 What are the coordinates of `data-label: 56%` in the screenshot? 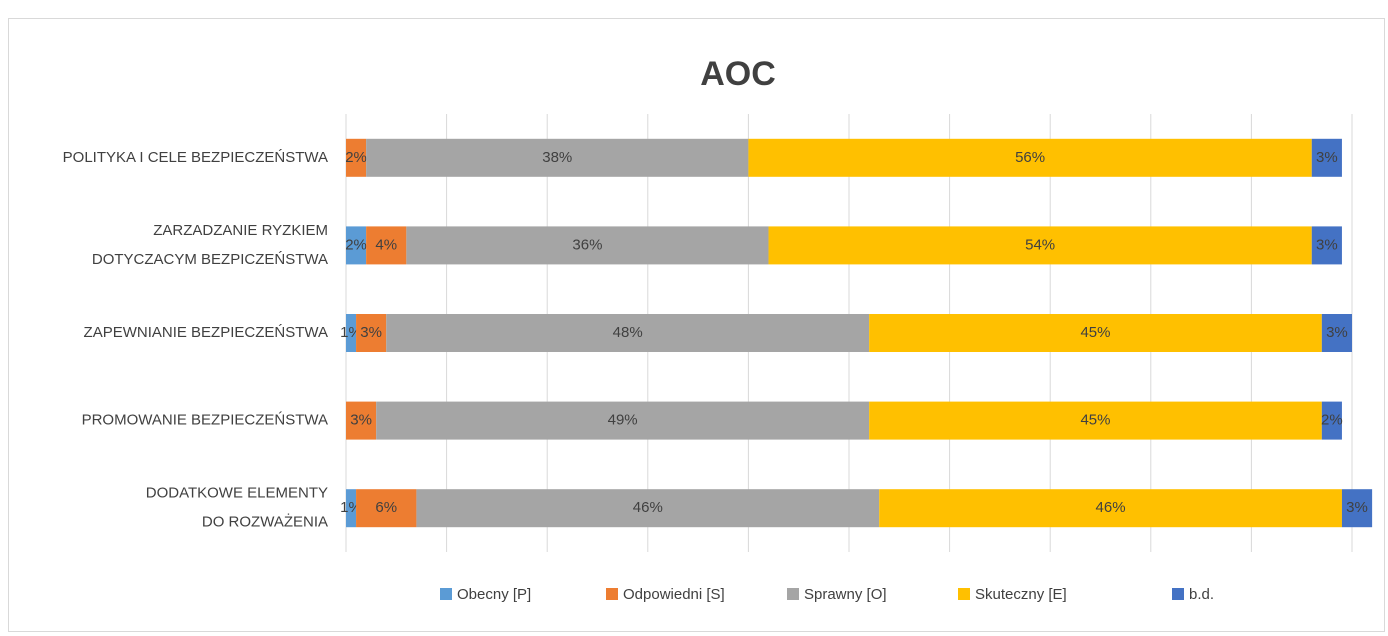 It's located at (1030, 157).